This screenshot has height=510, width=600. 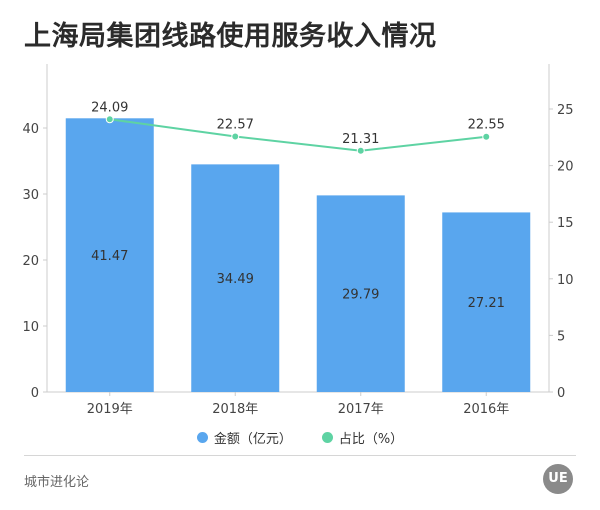 What do you see at coordinates (202, 437) in the screenshot?
I see `legend-marker-amount` at bounding box center [202, 437].